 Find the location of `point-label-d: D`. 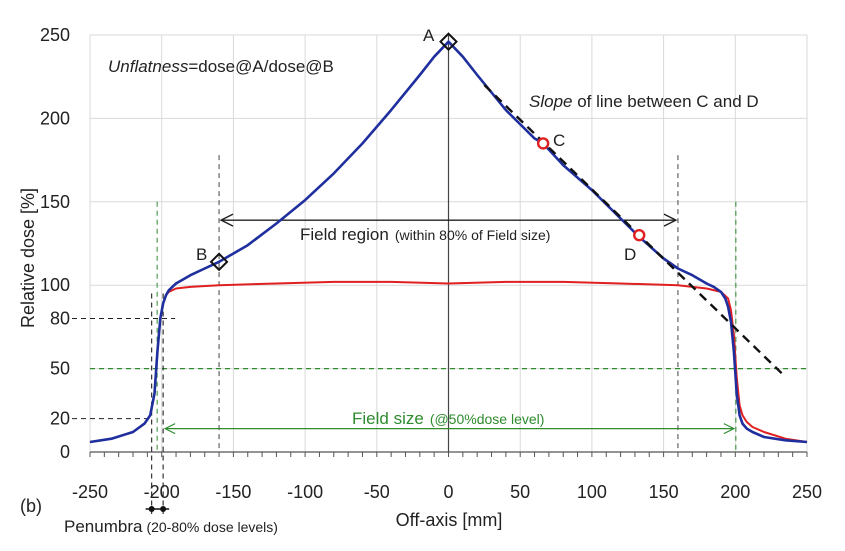

point-label-d: D is located at coordinates (630, 254).